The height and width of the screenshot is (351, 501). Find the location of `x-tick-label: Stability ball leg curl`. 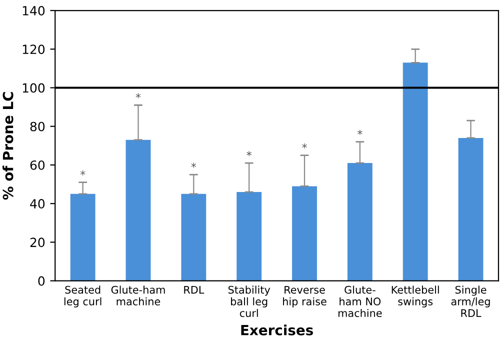

x-tick-label: Stability ball leg curl is located at coordinates (249, 302).